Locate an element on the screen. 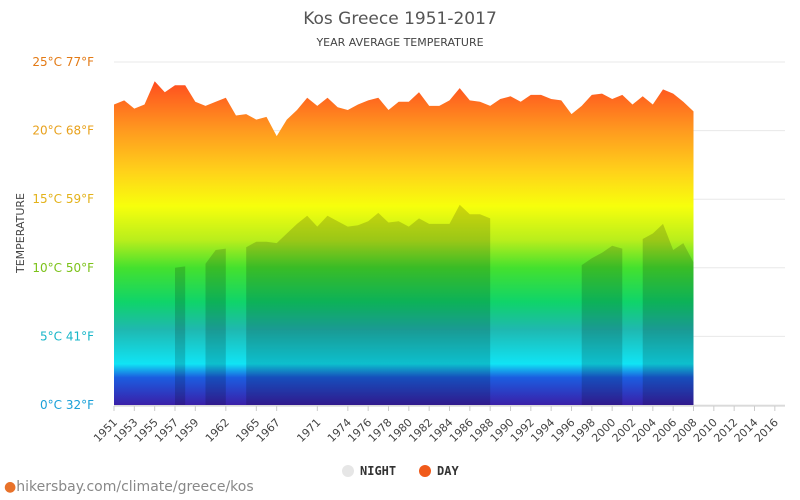 This screenshot has width=800, height=500. source-link: ●hikersbay.com/climate/greece/kos is located at coordinates (129, 487).